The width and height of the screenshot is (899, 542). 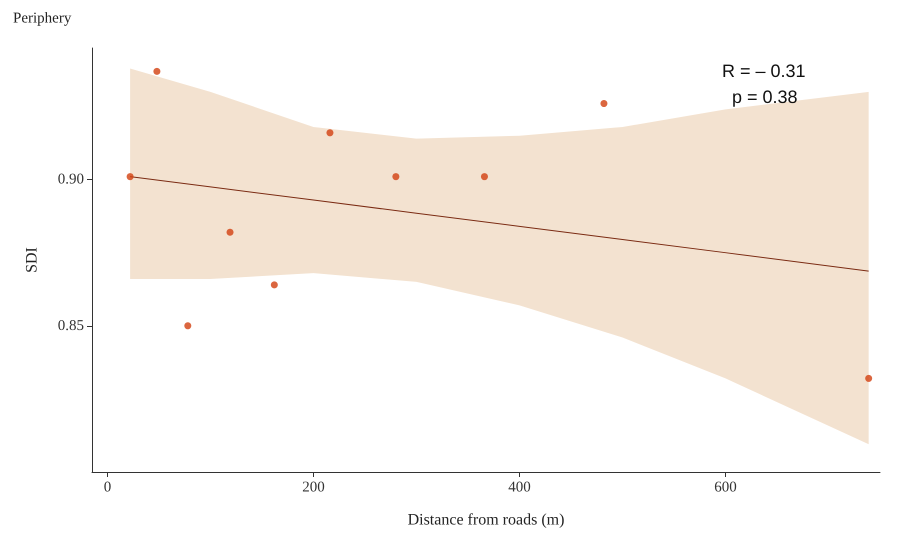 I want to click on y-axis-title: SDI, so click(x=32, y=260).